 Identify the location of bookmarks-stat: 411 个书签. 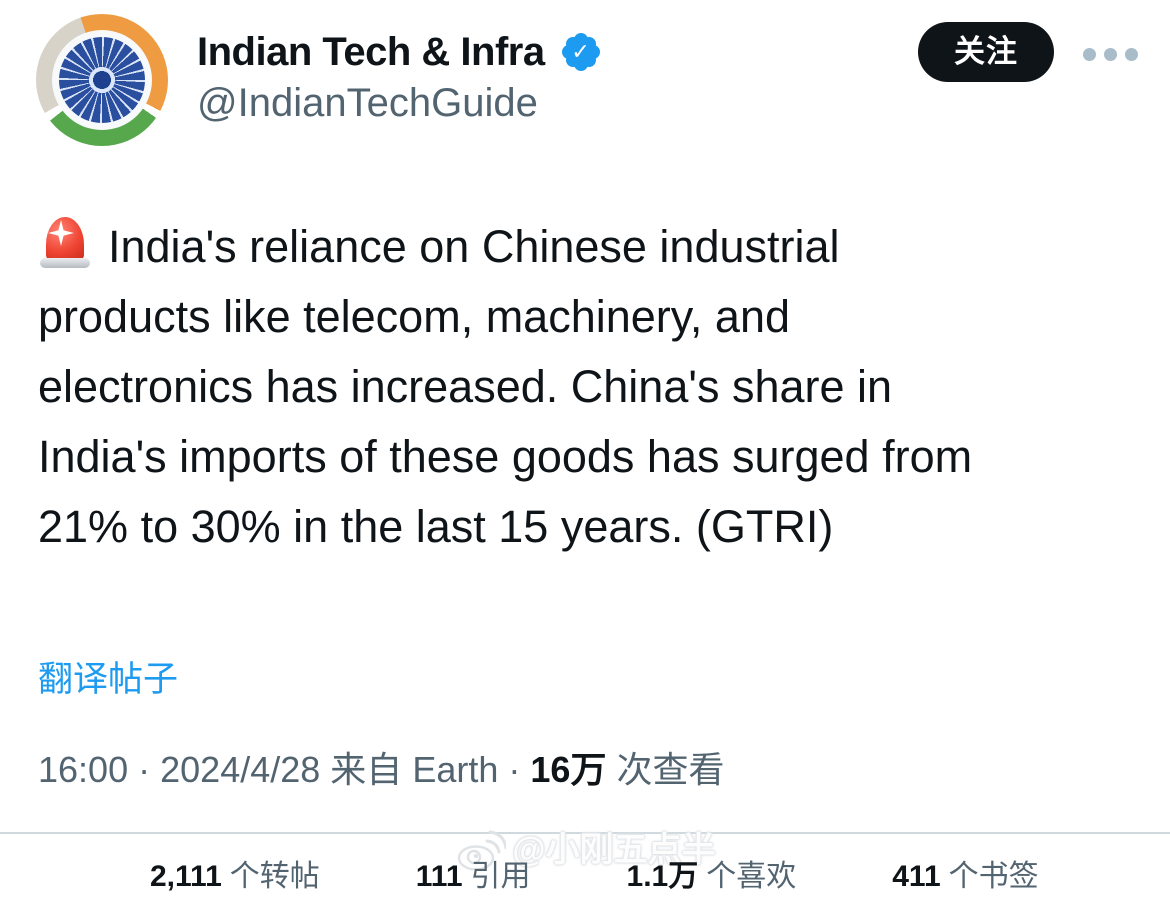
(965, 876).